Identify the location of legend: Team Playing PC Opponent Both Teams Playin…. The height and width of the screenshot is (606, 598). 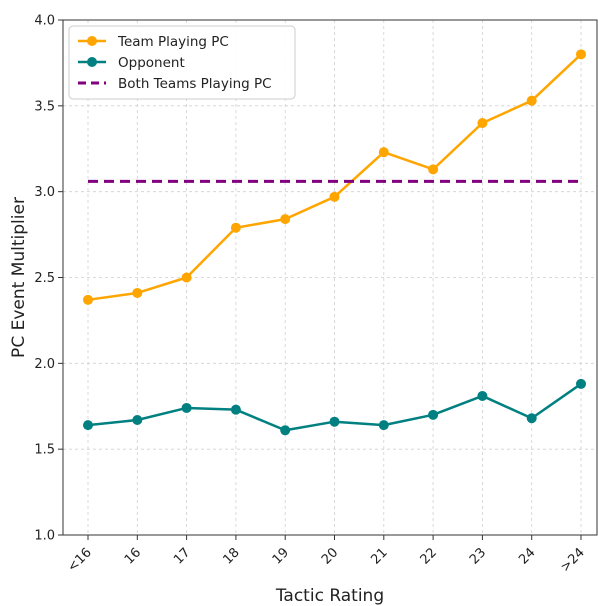
(182, 62).